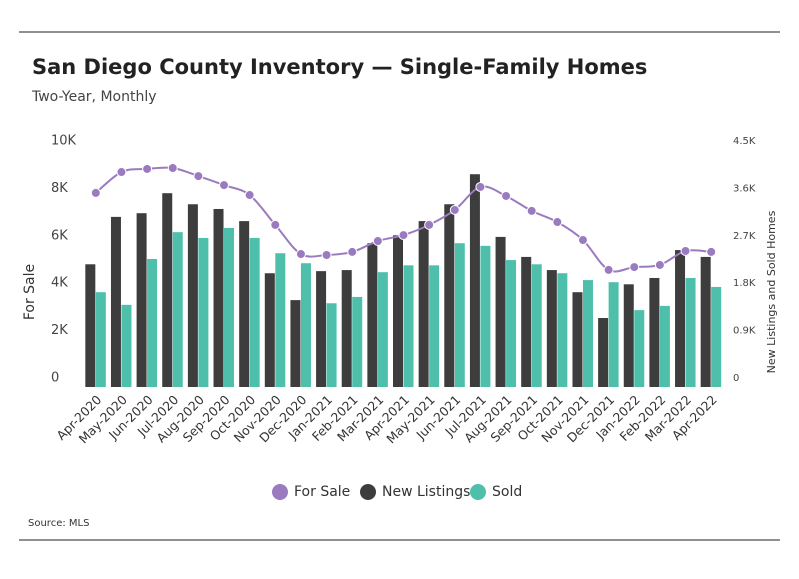 The width and height of the screenshot is (799, 579). What do you see at coordinates (744, 283) in the screenshot?
I see `y2-tick-label: 1.8K` at bounding box center [744, 283].